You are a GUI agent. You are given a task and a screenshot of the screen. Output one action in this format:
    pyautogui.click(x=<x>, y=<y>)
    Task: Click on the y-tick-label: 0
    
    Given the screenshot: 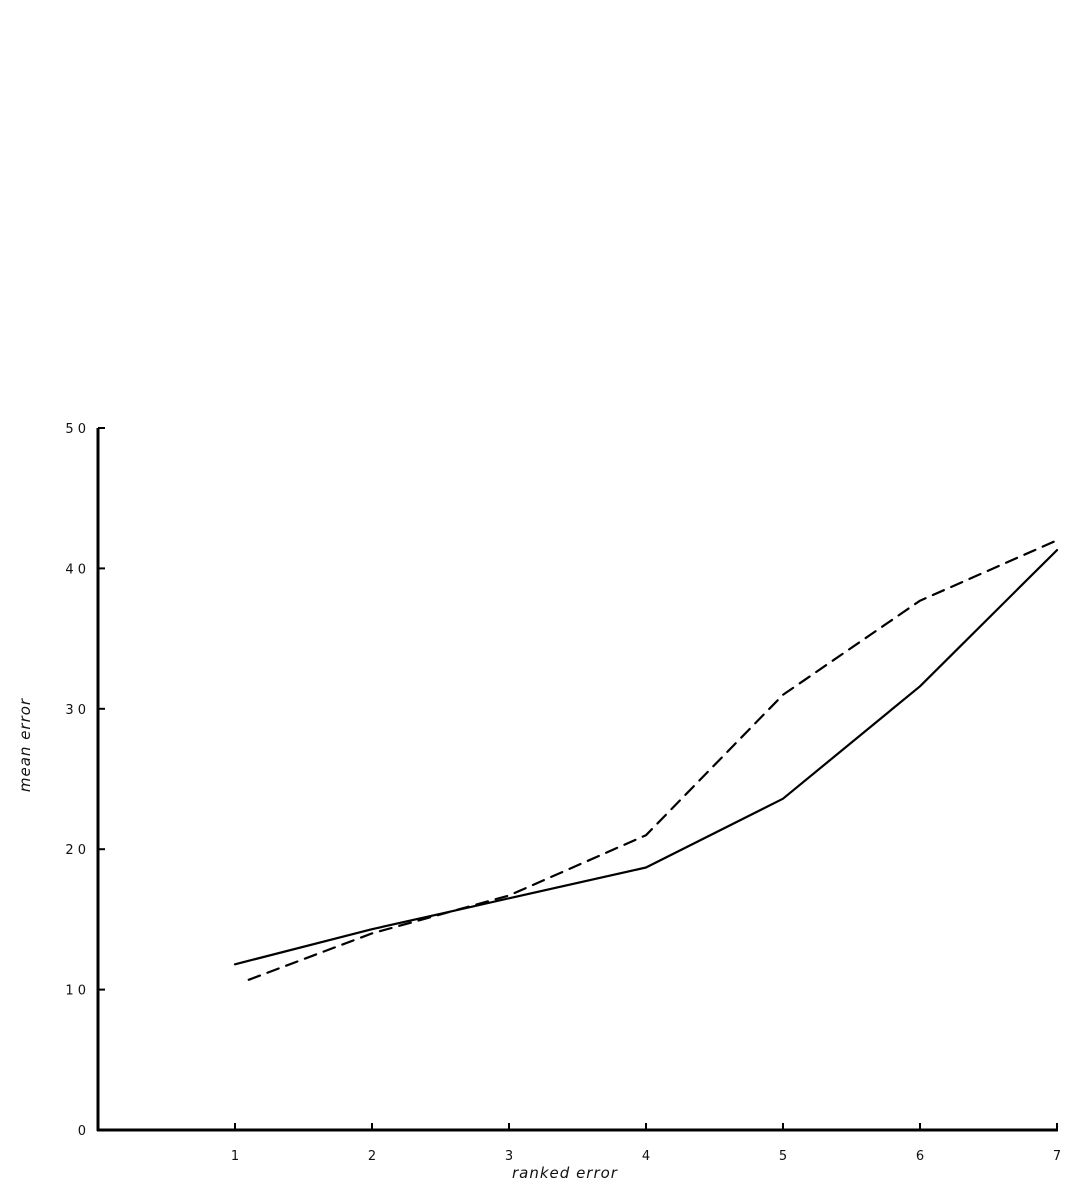 What is the action you would take?
    pyautogui.click(x=82, y=1131)
    